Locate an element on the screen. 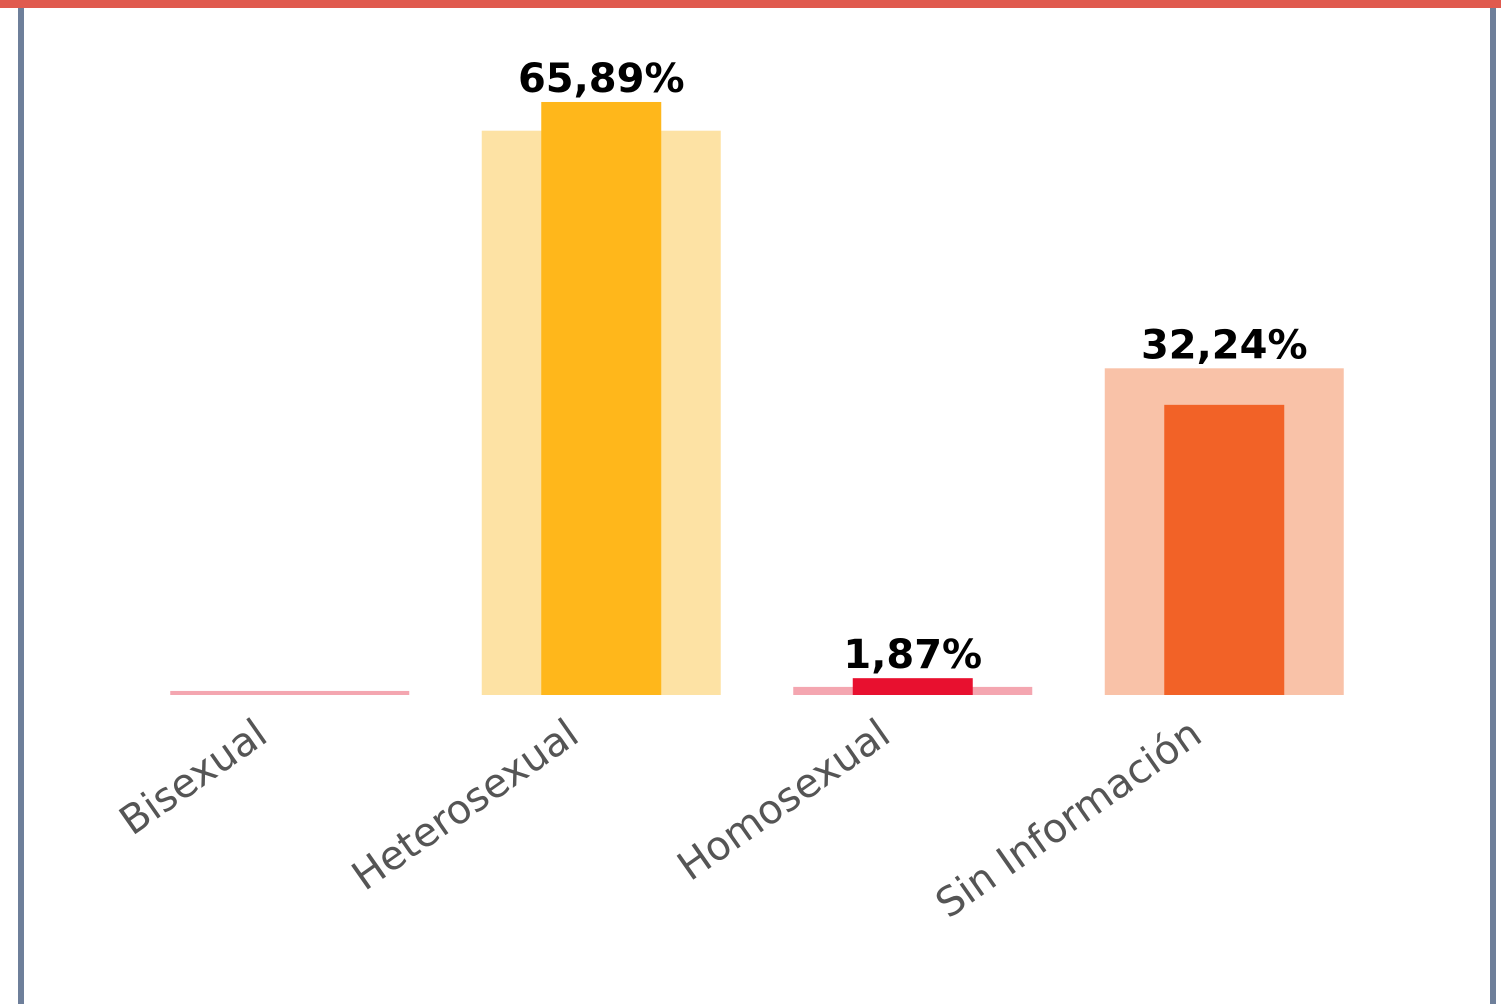  right-border is located at coordinates (1493, 506).